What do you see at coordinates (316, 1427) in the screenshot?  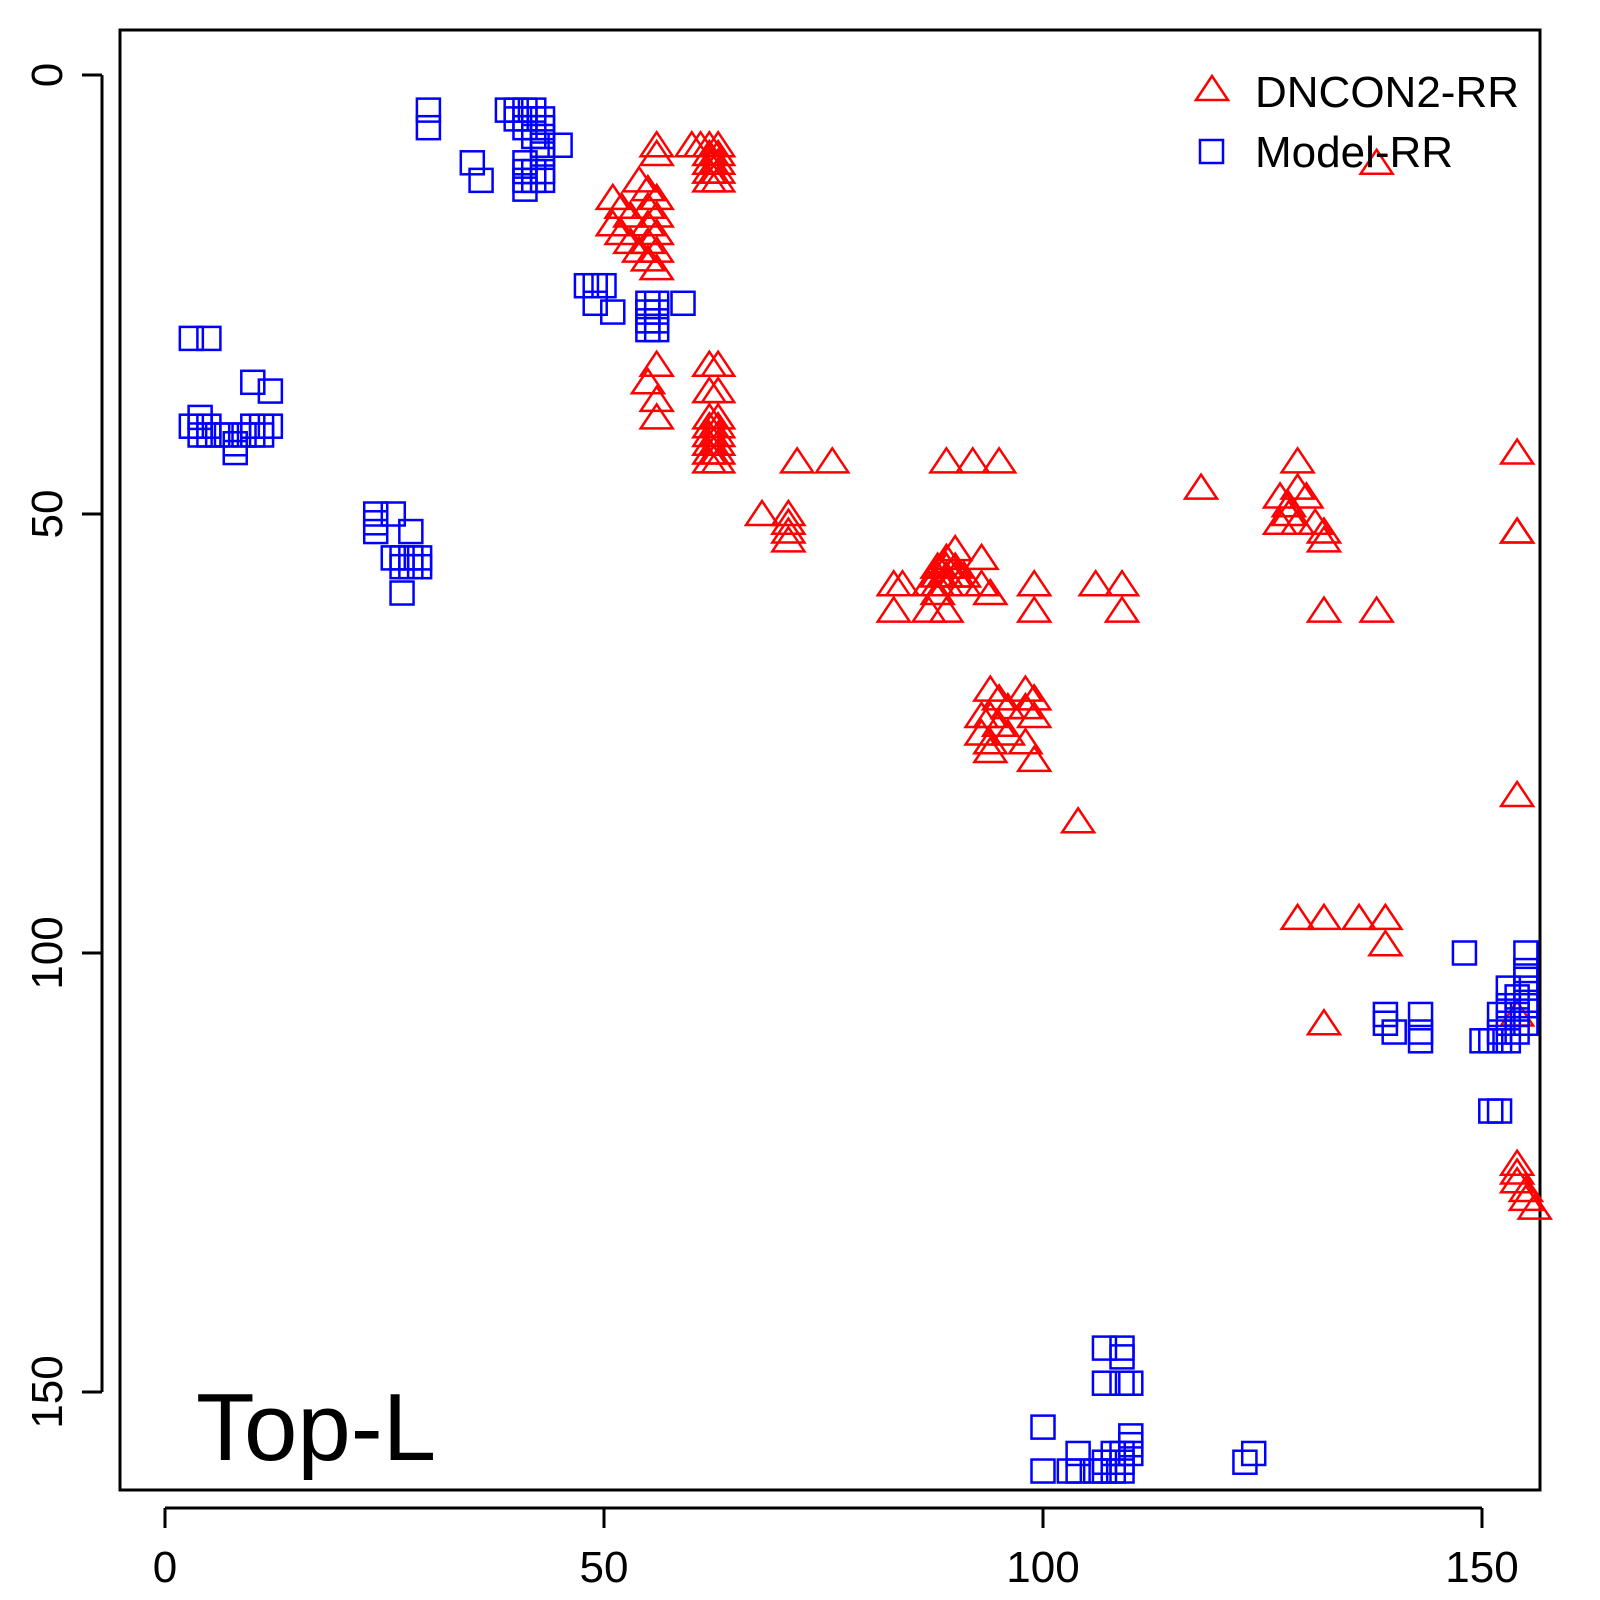 I see `panel-annotation: Top-L` at bounding box center [316, 1427].